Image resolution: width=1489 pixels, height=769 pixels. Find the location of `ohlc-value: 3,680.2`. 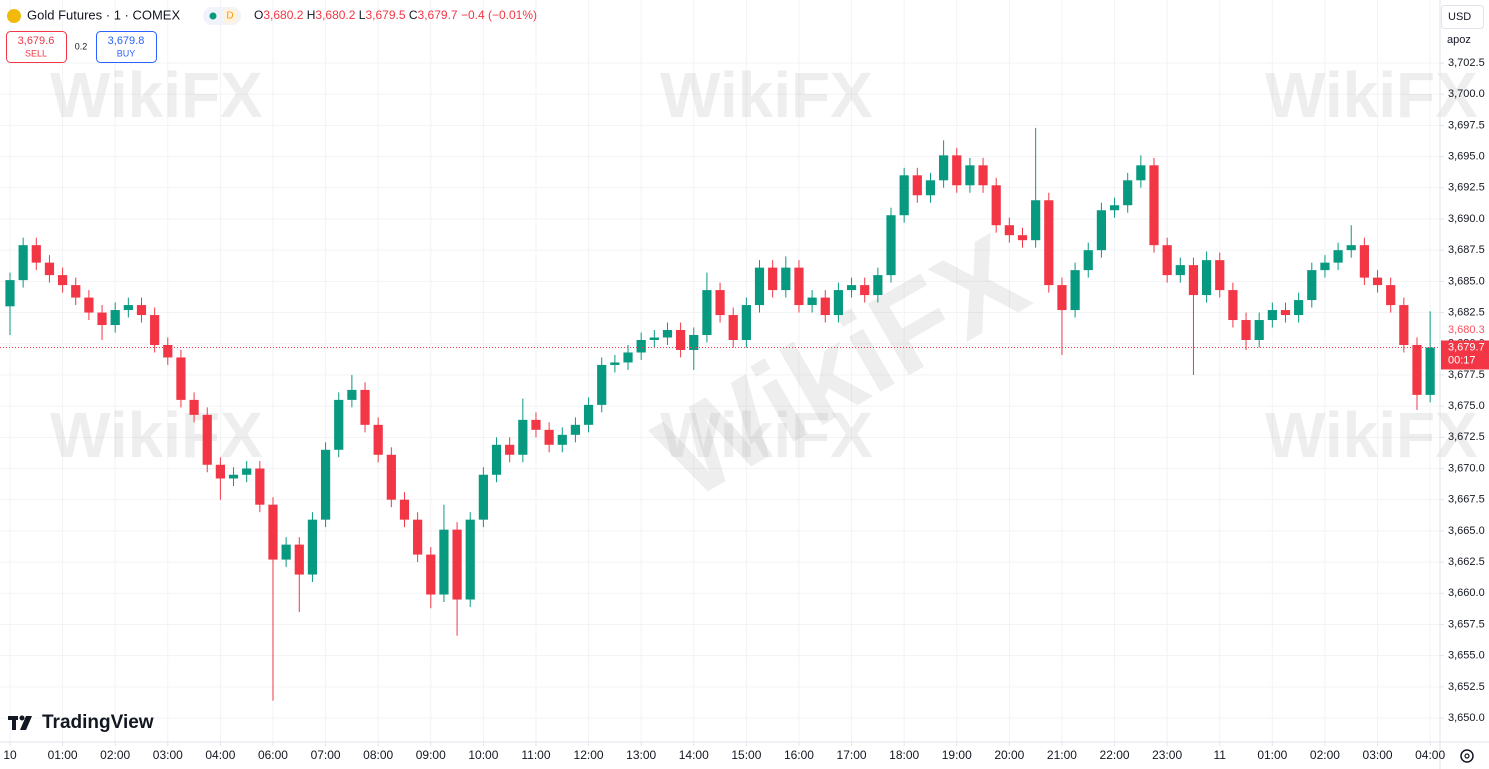

ohlc-value: 3,680.2 is located at coordinates (335, 15).